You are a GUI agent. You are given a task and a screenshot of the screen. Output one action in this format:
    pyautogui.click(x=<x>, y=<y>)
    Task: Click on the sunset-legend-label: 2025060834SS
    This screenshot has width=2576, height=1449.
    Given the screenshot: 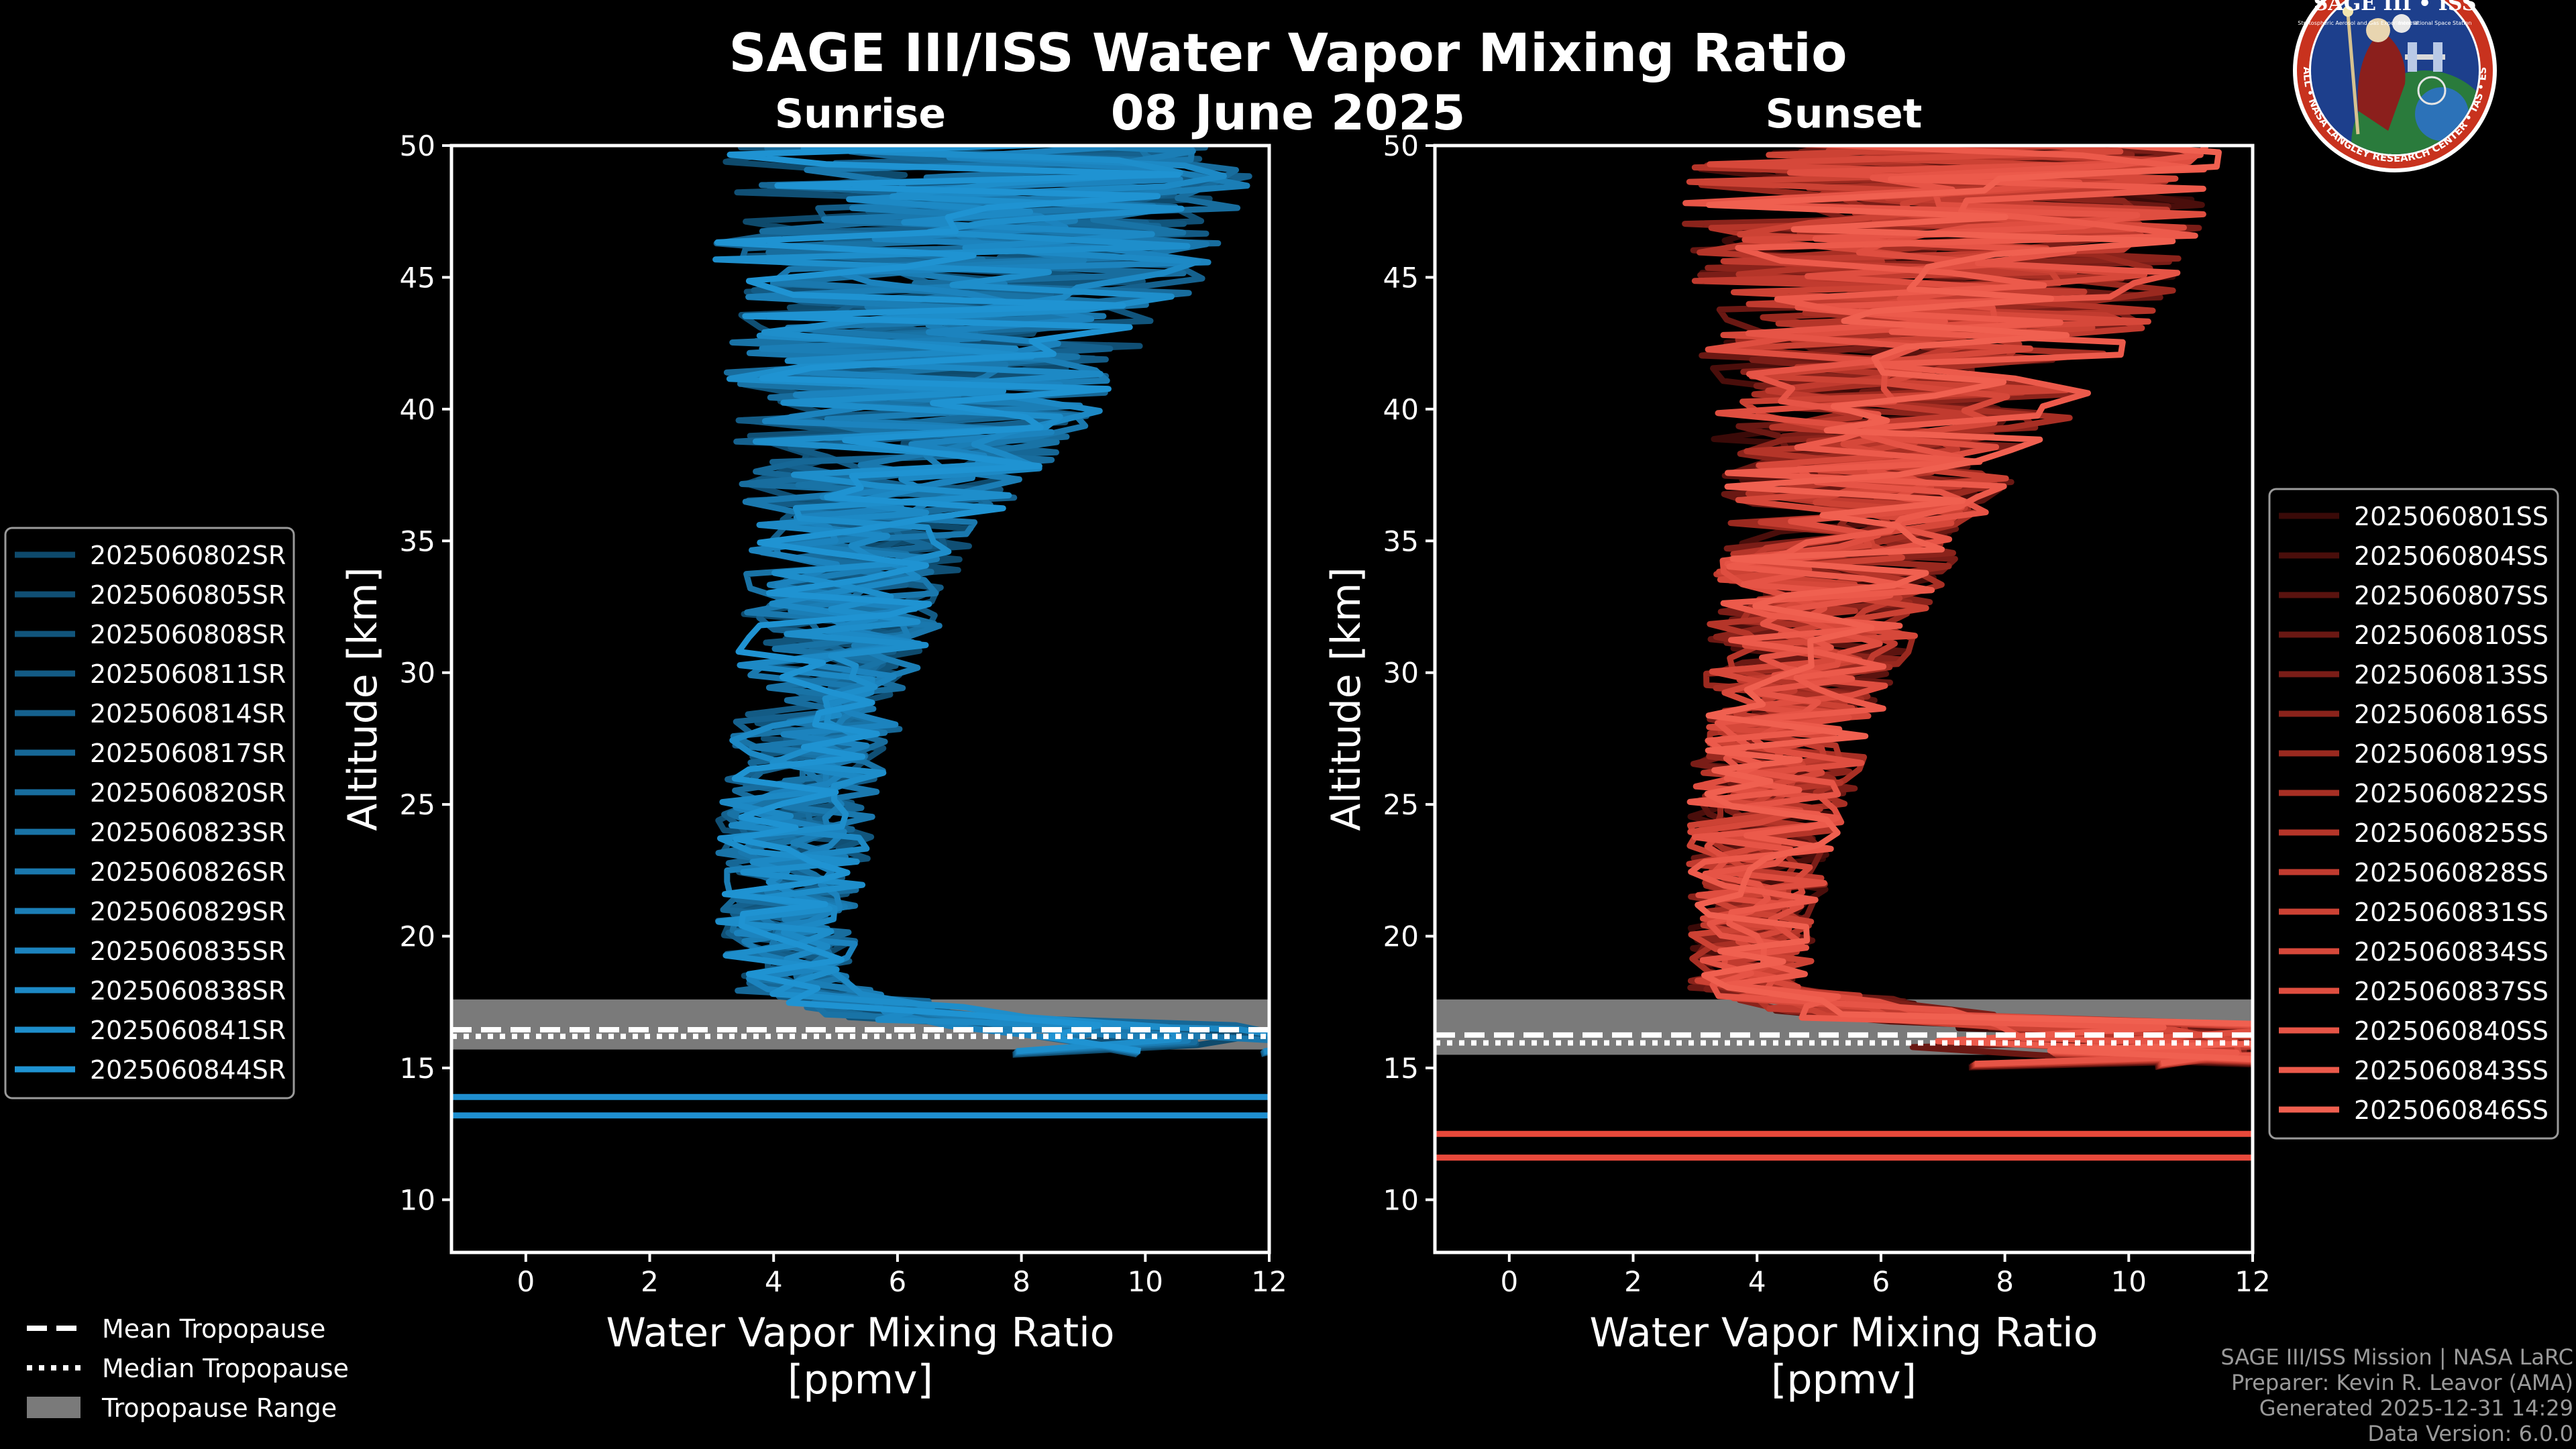 What is the action you would take?
    pyautogui.click(x=2451, y=952)
    